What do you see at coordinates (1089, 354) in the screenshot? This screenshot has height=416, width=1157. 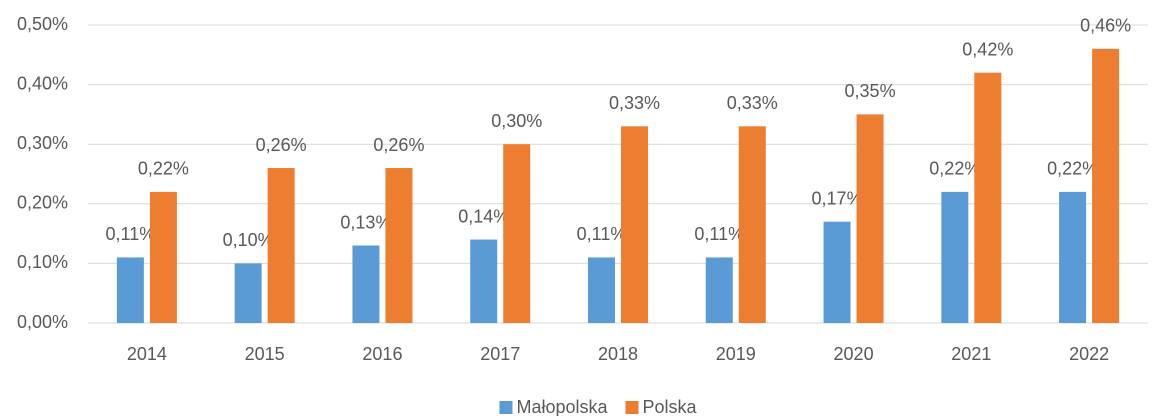 I see `x-tick-label: 2022` at bounding box center [1089, 354].